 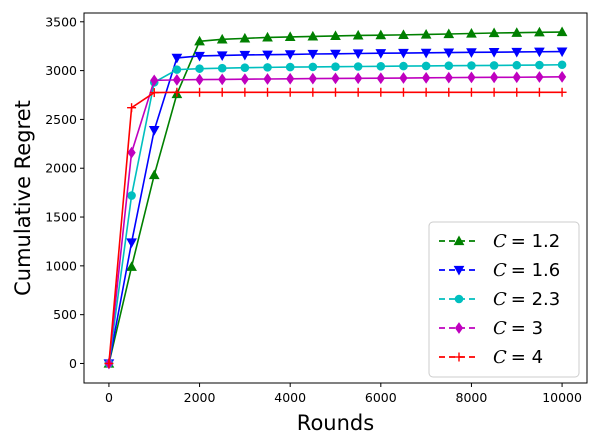 I want to click on y-tick-label: 0, so click(x=73, y=363).